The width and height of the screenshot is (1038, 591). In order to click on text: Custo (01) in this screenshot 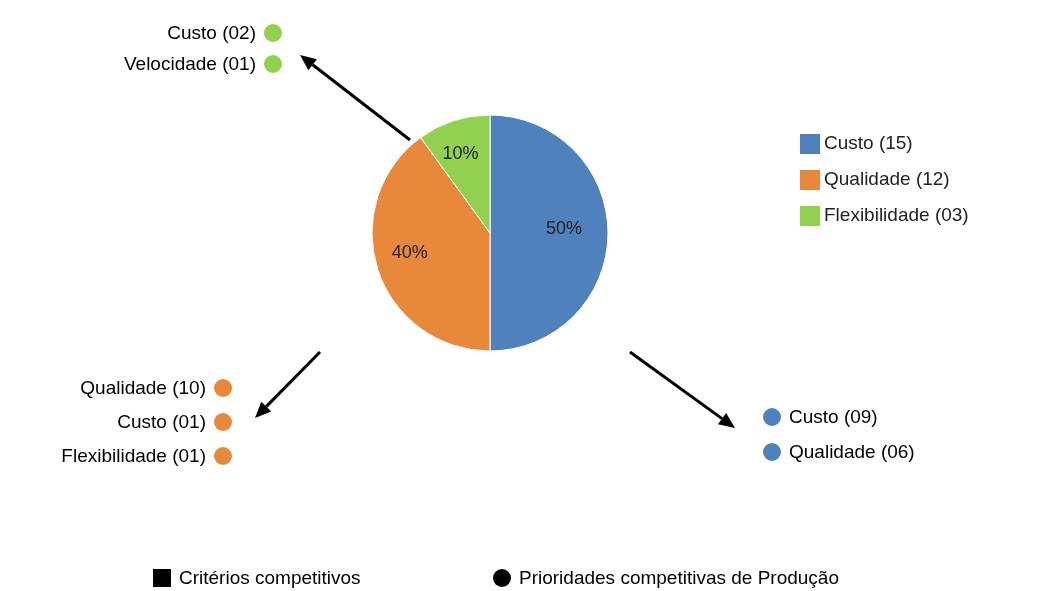, I will do `click(161, 422)`.